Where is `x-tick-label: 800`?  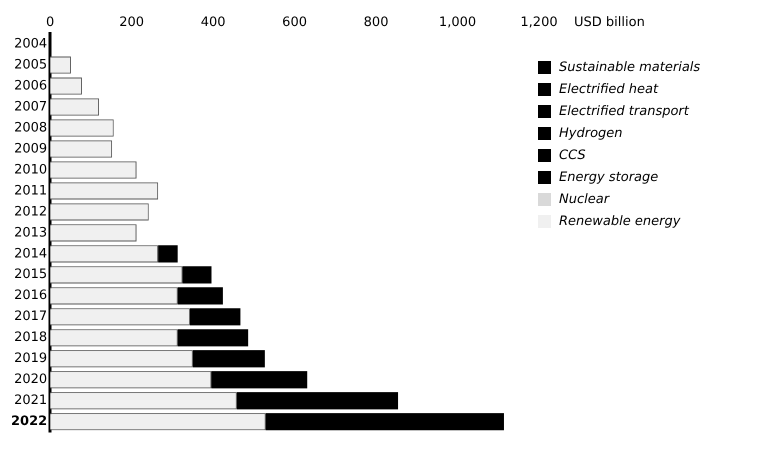
x-tick-label: 800 is located at coordinates (376, 22).